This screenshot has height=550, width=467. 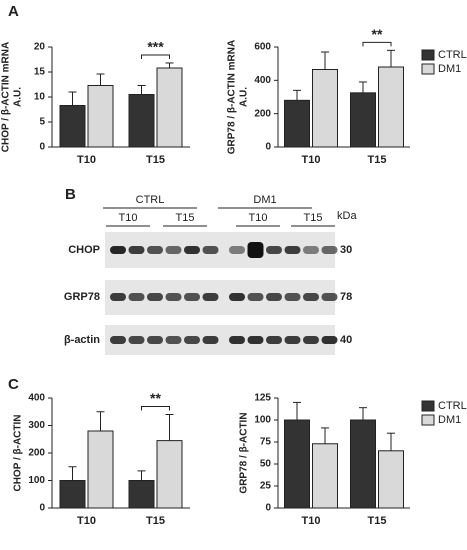 I want to click on y-tick-label: 20, so click(x=40, y=47).